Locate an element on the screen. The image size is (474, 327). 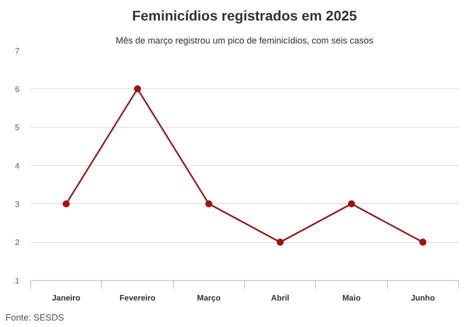
source-note: Fonte: SESDS is located at coordinates (35, 317).